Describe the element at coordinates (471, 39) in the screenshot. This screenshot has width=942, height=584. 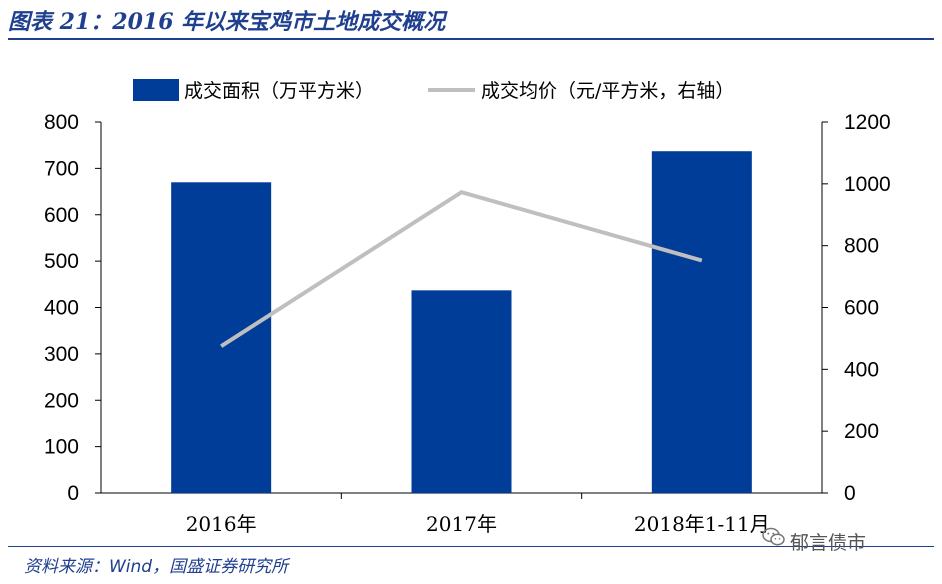
I see `title-divider` at that location.